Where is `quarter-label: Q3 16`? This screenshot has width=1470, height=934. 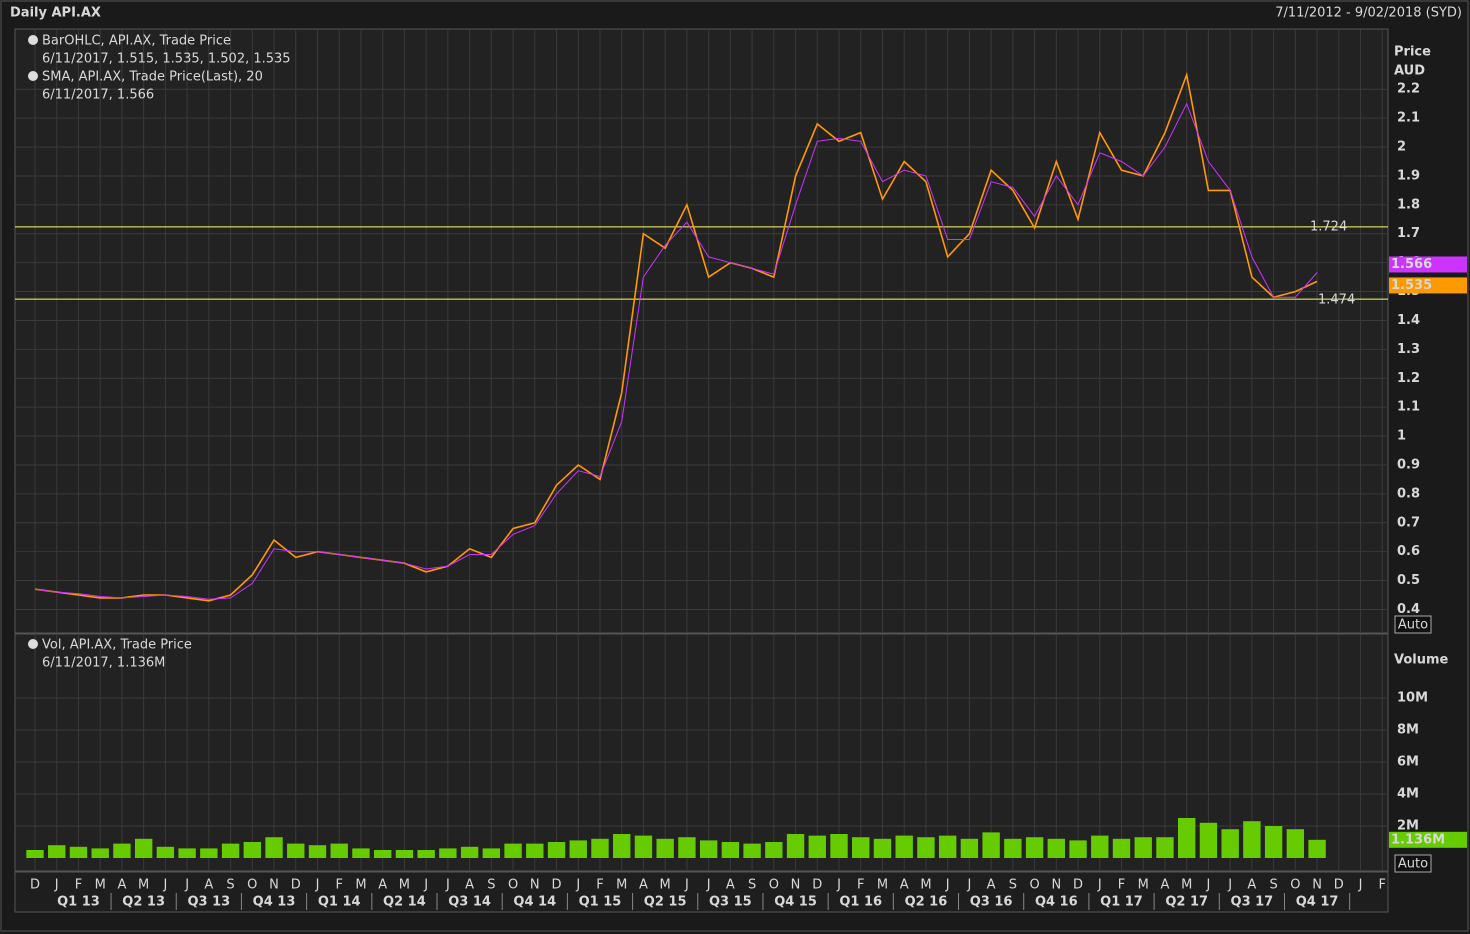
quarter-label: Q3 16 is located at coordinates (991, 902).